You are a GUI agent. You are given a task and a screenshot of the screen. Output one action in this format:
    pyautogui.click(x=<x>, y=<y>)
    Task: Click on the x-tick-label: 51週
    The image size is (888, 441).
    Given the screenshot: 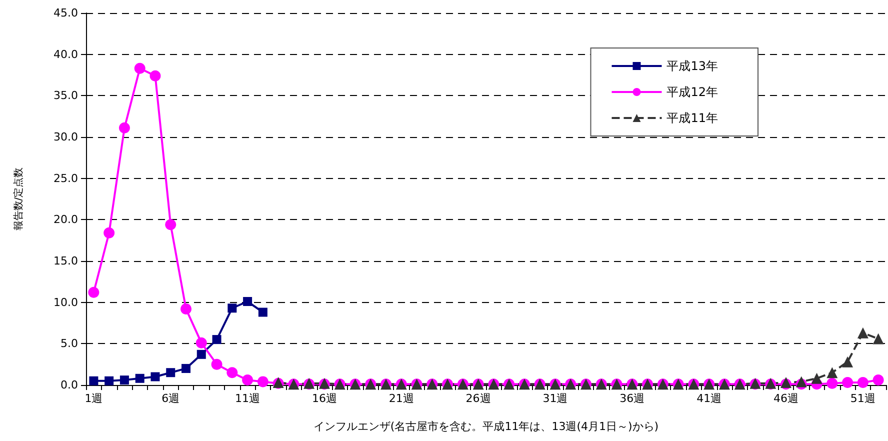 What is the action you would take?
    pyautogui.click(x=863, y=398)
    